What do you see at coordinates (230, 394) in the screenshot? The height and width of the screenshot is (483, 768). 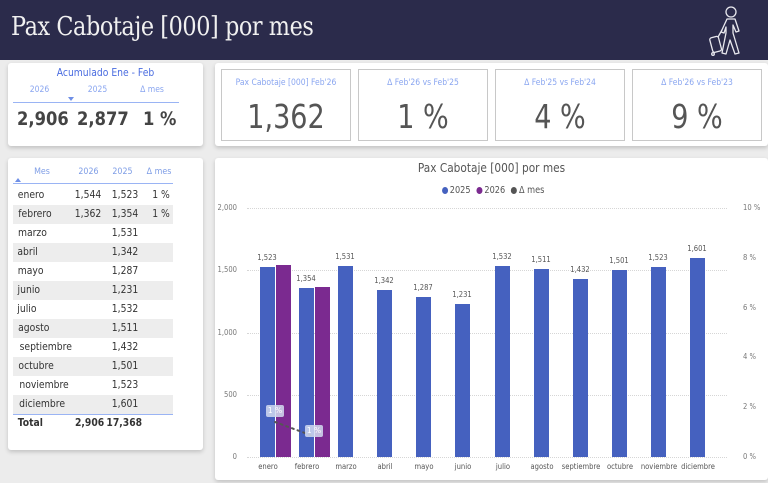 I see `y-left-tick: 500` at bounding box center [230, 394].